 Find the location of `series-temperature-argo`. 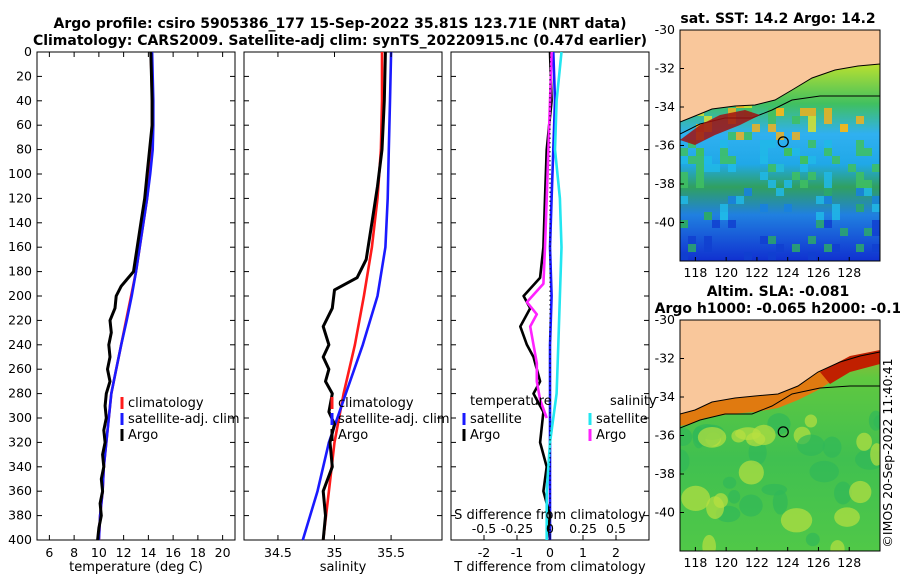

series-temperature-argo is located at coordinates (535, 296).